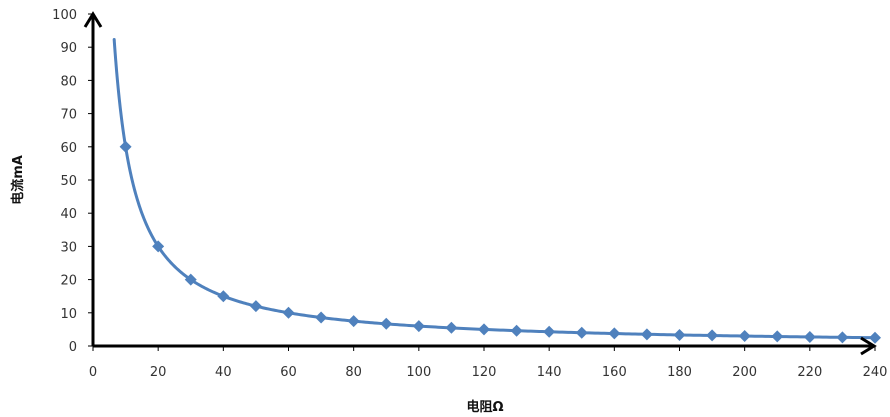  What do you see at coordinates (288, 372) in the screenshot?
I see `x-tick-label: 60` at bounding box center [288, 372].